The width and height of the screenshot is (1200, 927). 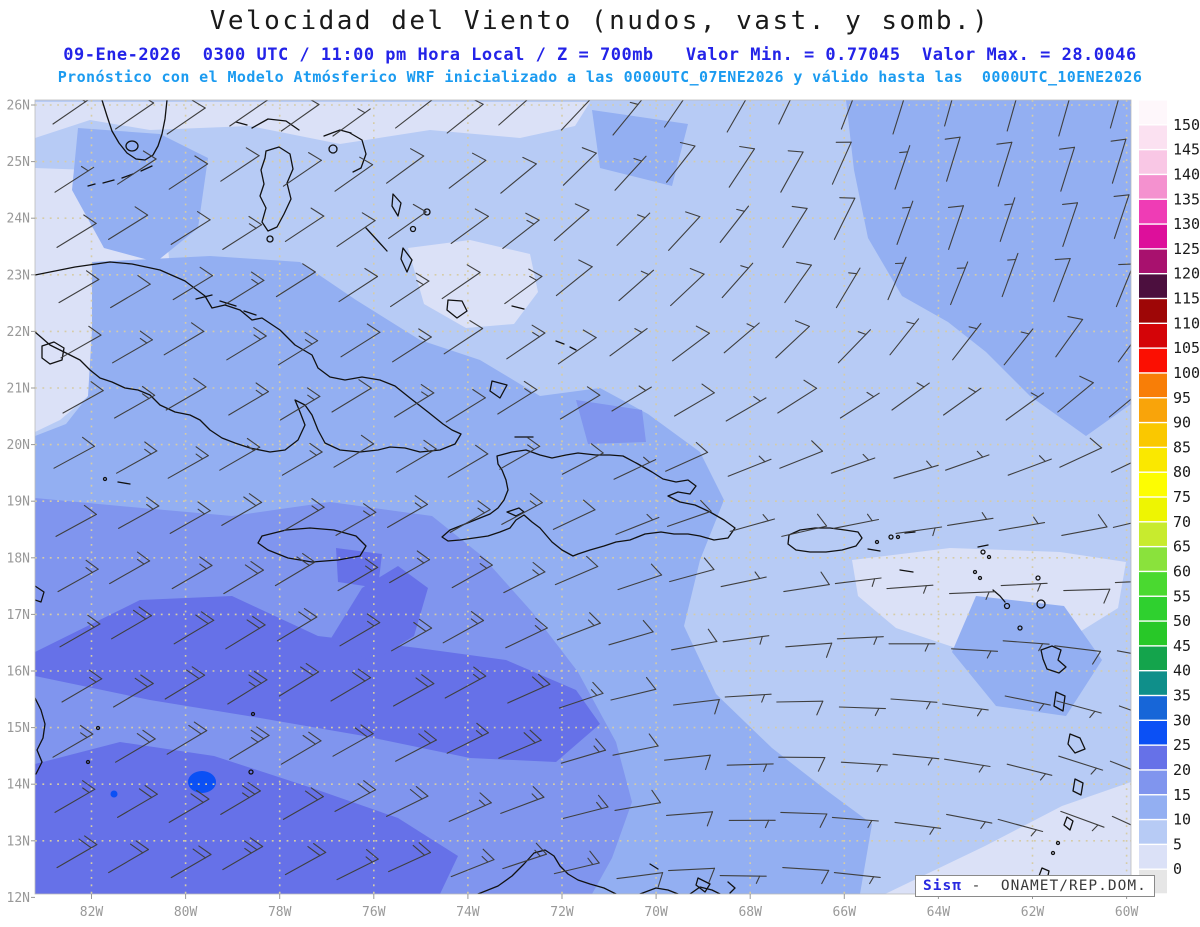 What do you see at coordinates (1182, 621) in the screenshot?
I see `colorbar-tick-label: 50` at bounding box center [1182, 621].